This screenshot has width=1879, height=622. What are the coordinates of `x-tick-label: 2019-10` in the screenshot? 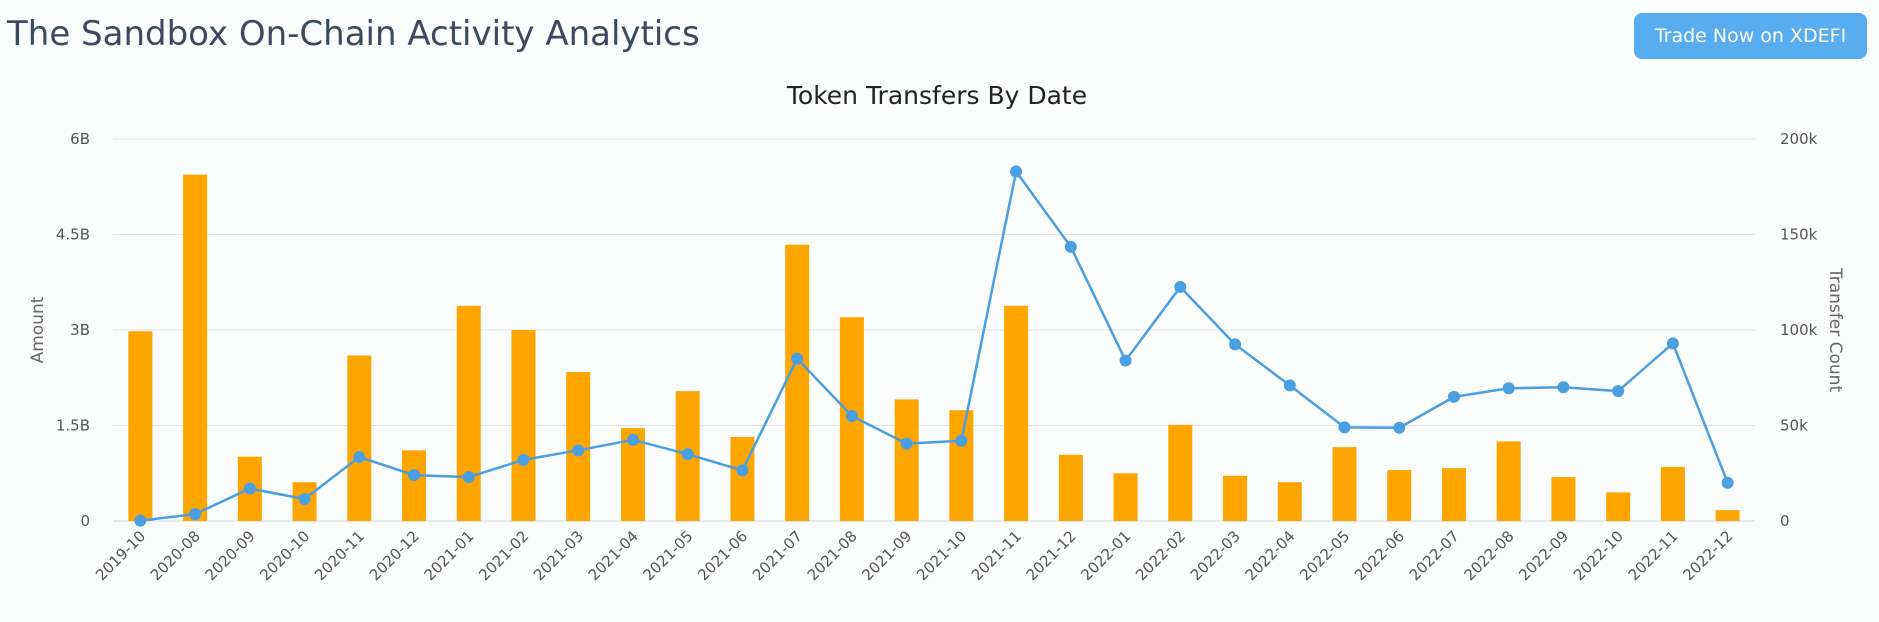 It's located at (120, 555).